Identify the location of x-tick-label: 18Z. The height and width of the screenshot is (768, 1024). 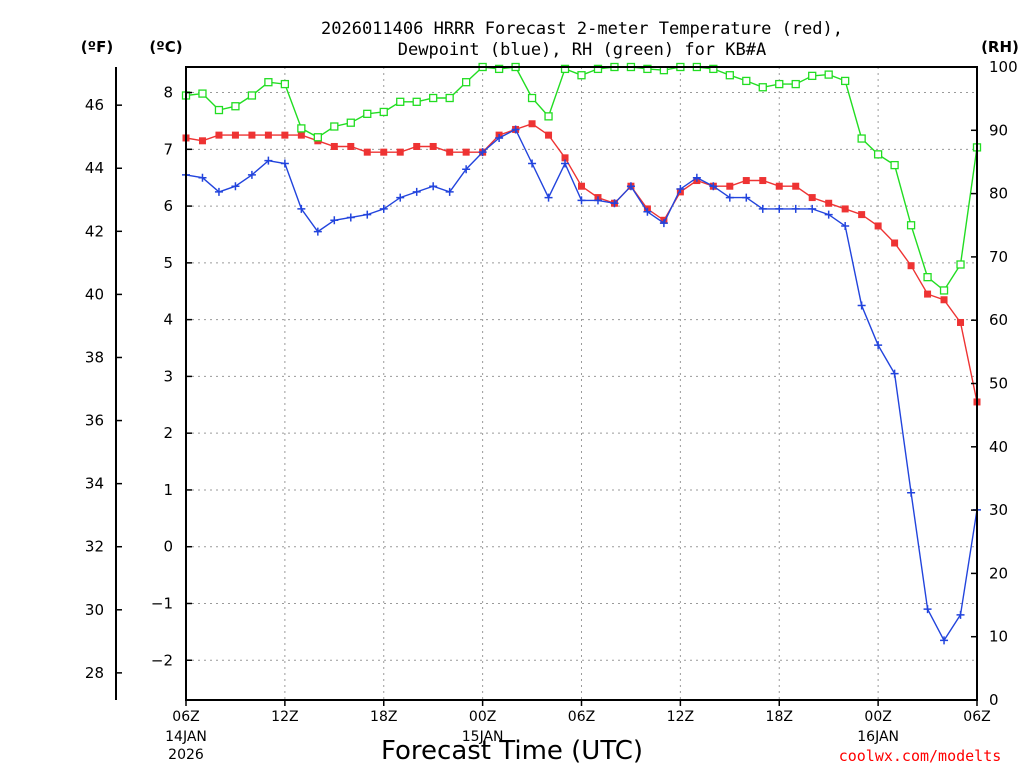
(383, 717).